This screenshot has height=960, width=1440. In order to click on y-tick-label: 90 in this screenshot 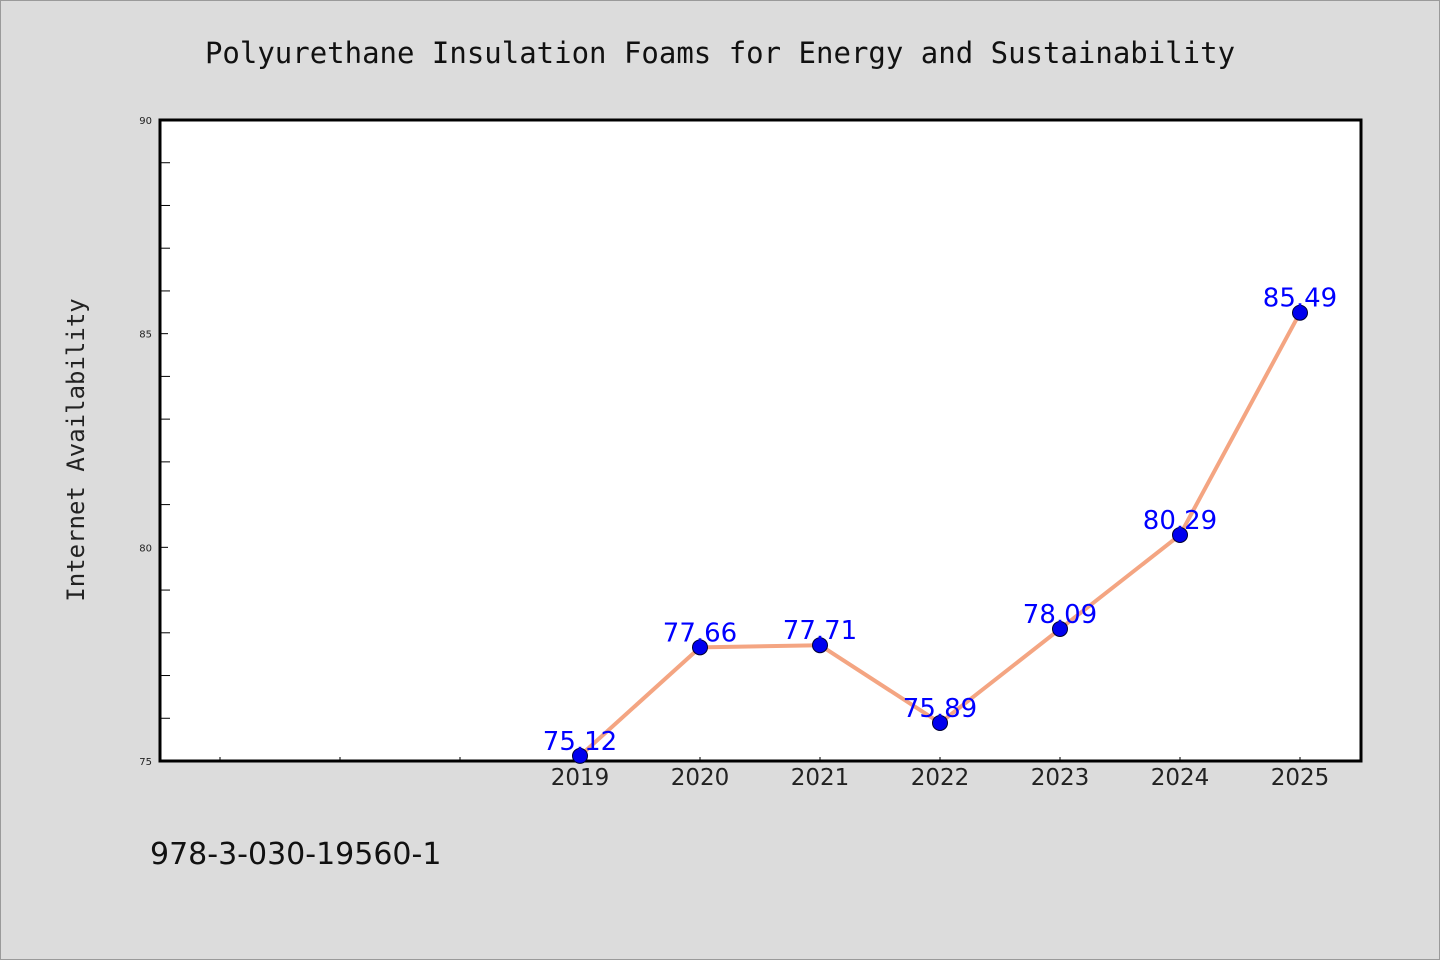, I will do `click(145, 121)`.